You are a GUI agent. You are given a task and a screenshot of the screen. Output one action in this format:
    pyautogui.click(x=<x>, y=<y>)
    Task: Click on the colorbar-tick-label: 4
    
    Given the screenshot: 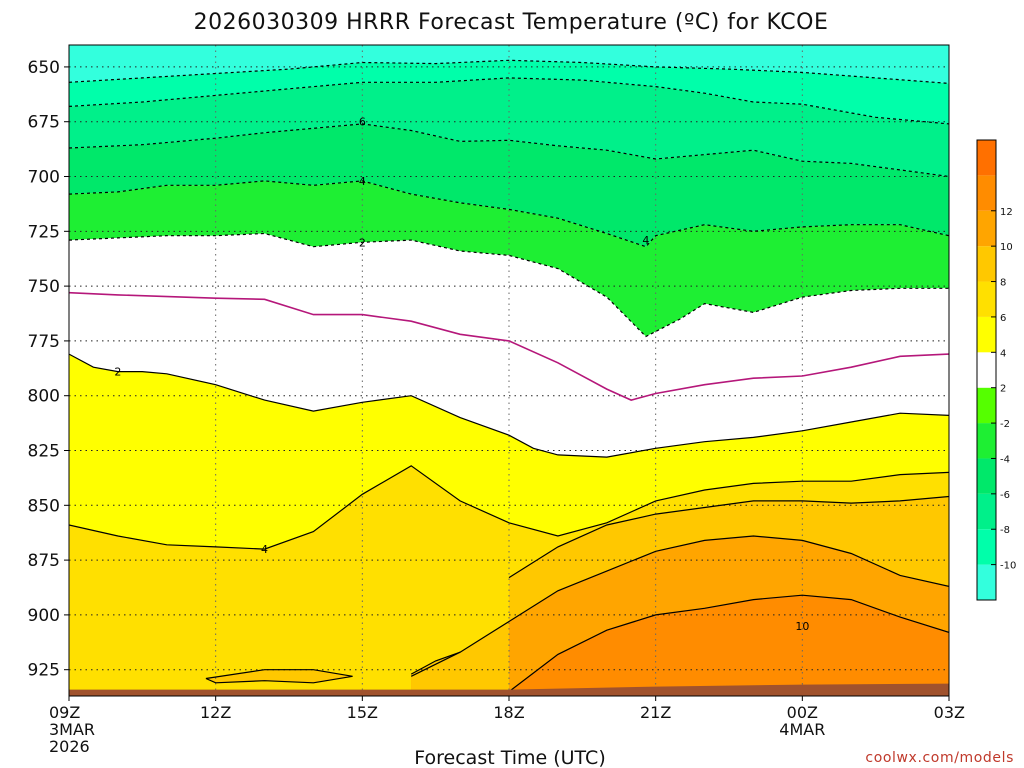 What is the action you would take?
    pyautogui.click(x=1003, y=353)
    